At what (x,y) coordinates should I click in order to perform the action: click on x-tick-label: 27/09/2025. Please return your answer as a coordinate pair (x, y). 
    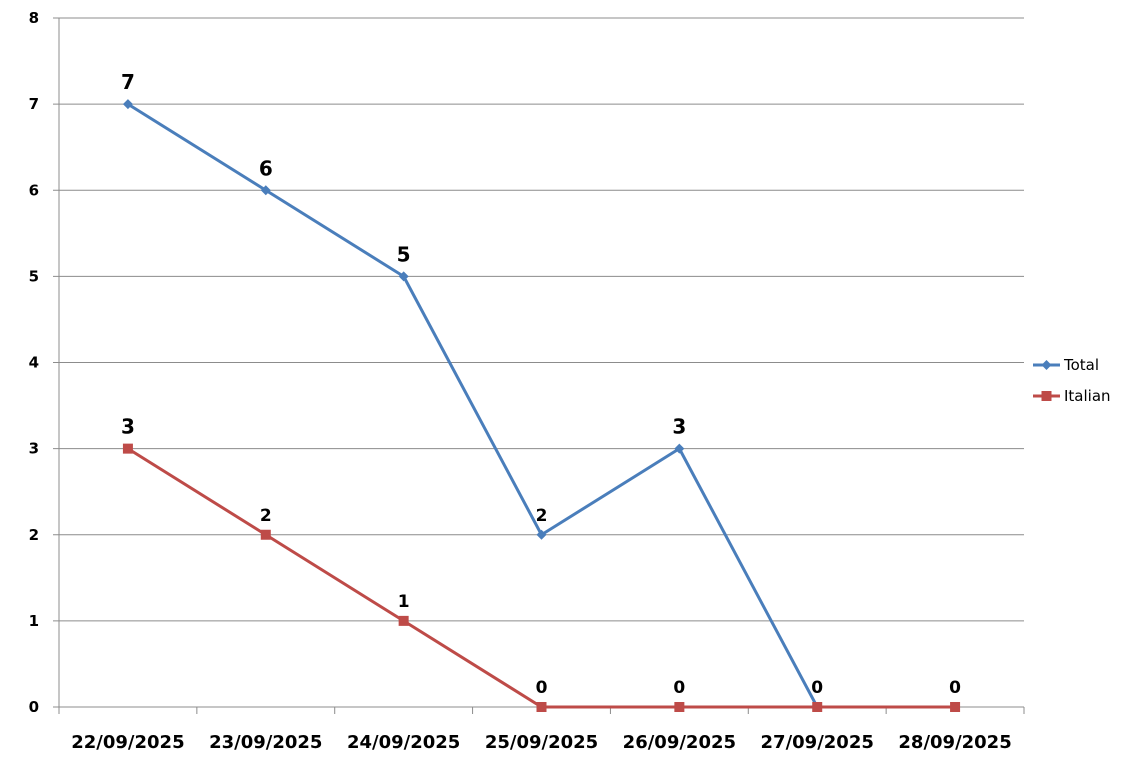
    Looking at the image, I should click on (817, 742).